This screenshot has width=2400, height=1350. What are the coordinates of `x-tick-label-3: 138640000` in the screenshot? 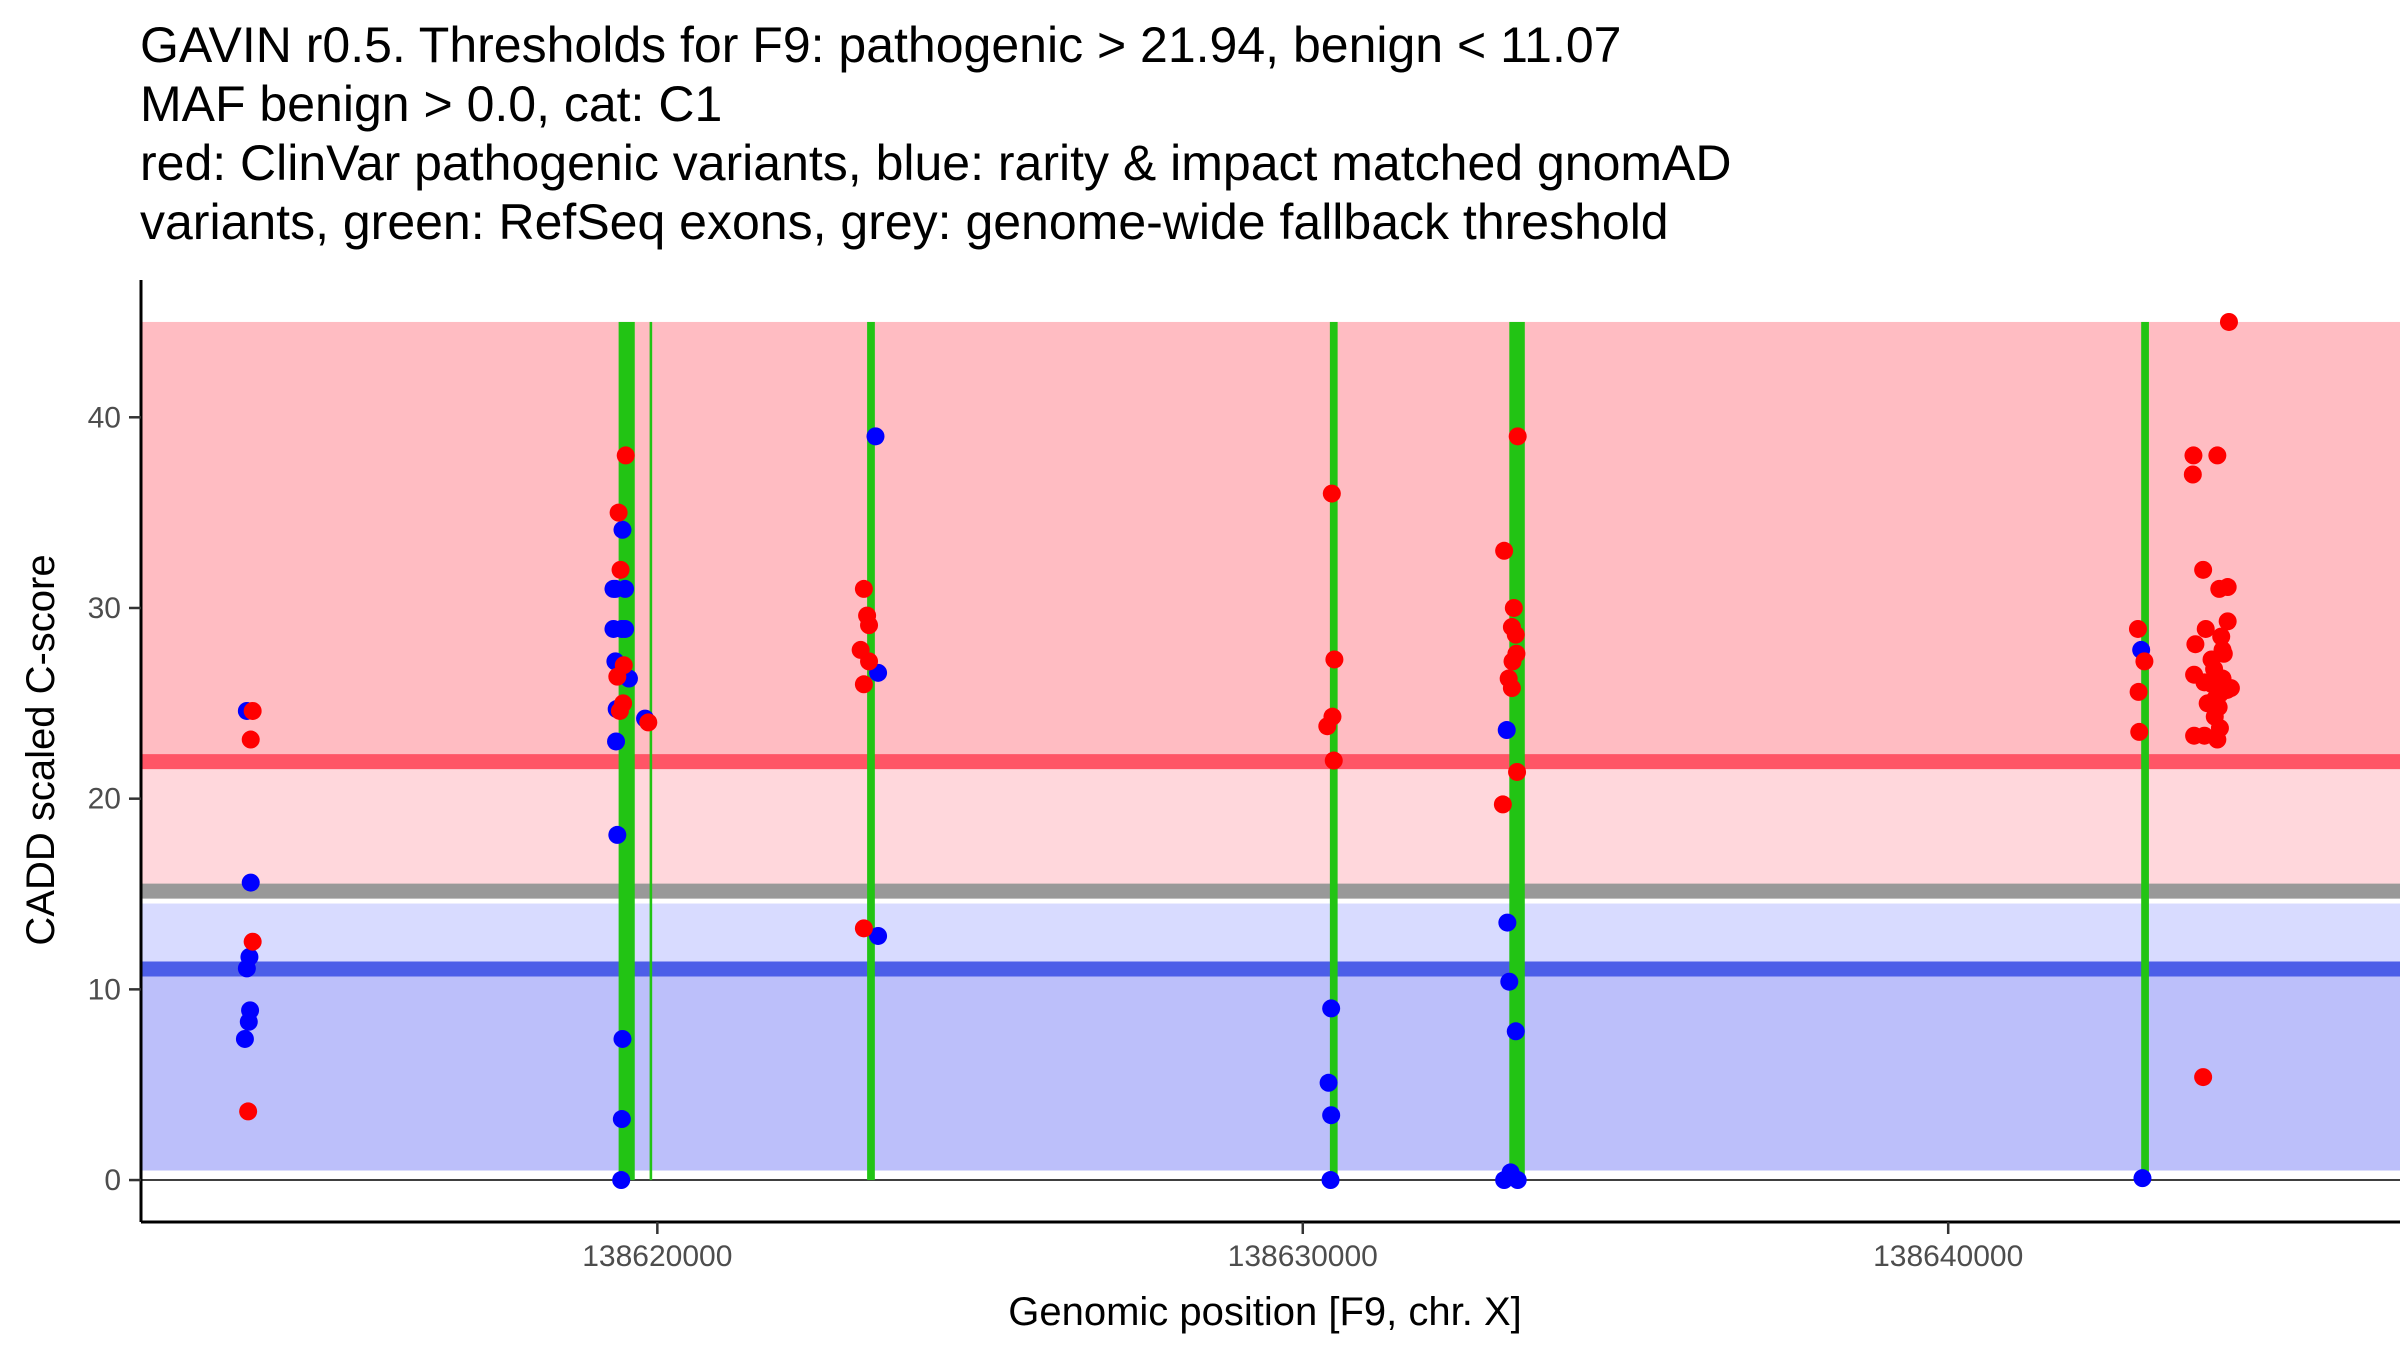 It's located at (1948, 1256).